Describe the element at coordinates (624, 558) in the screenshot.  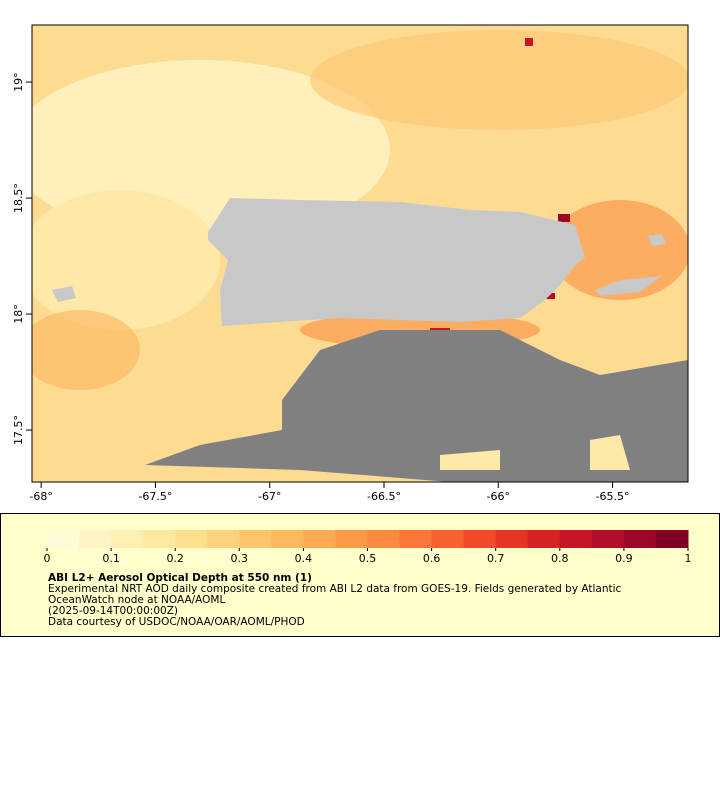
I see `colorbar-tick-label: 0.9` at that location.